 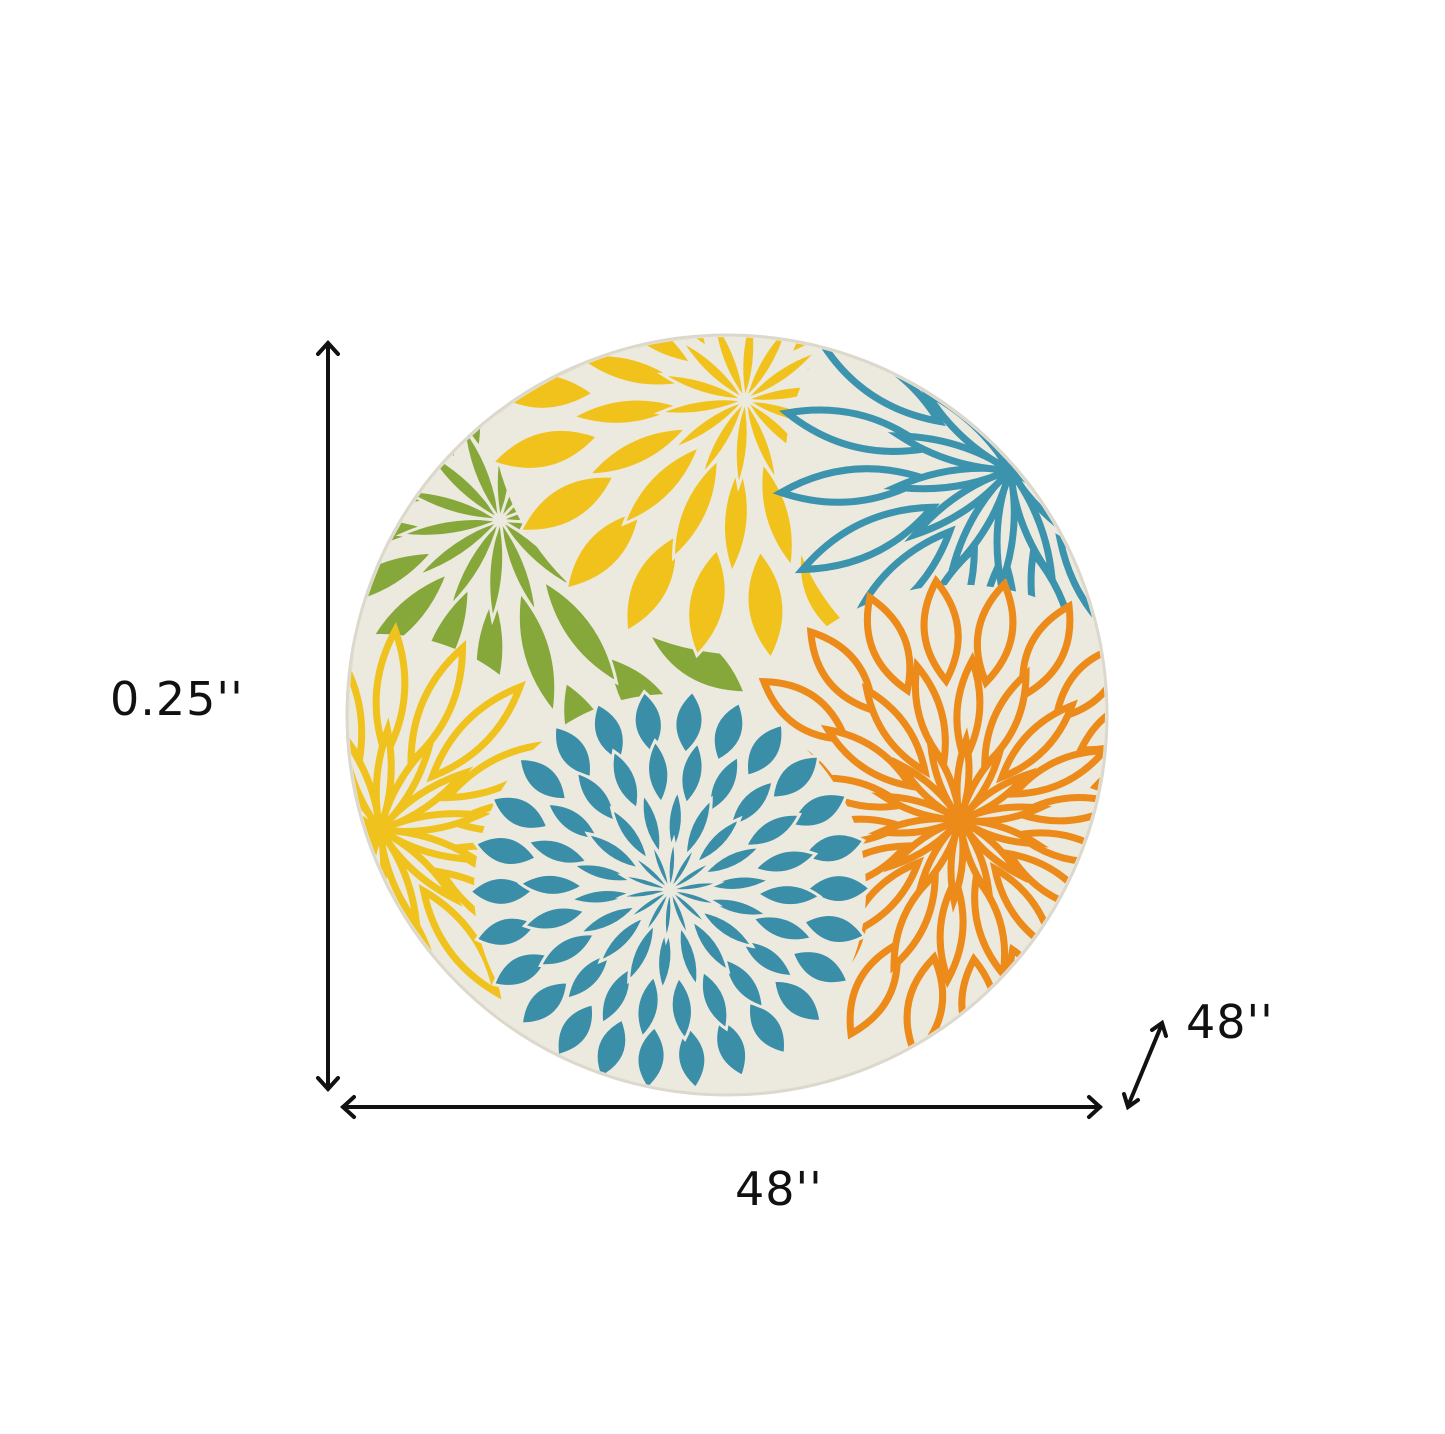 I want to click on depth-label: 48'', so click(x=1230, y=1022).